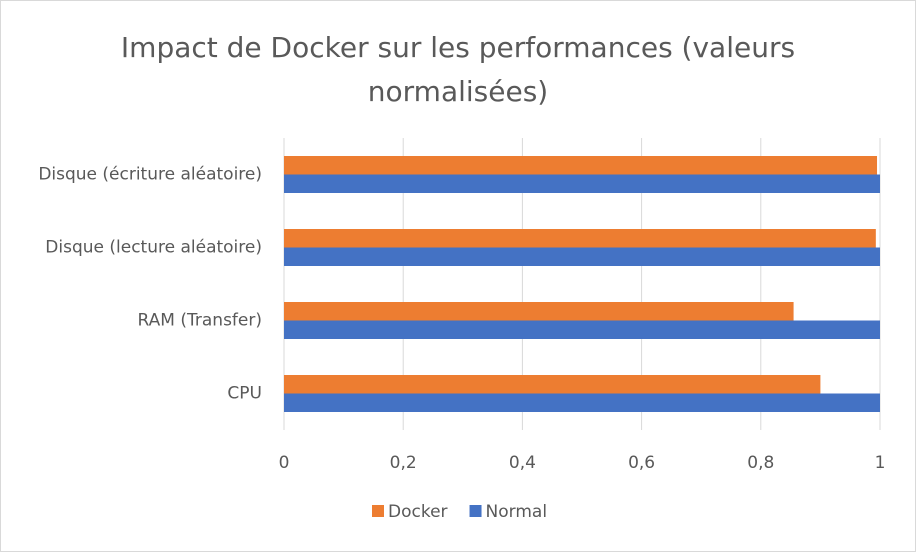  Describe the element at coordinates (150, 175) in the screenshot. I see `y-tick-label: Disque (écriture aléatoire)` at that location.